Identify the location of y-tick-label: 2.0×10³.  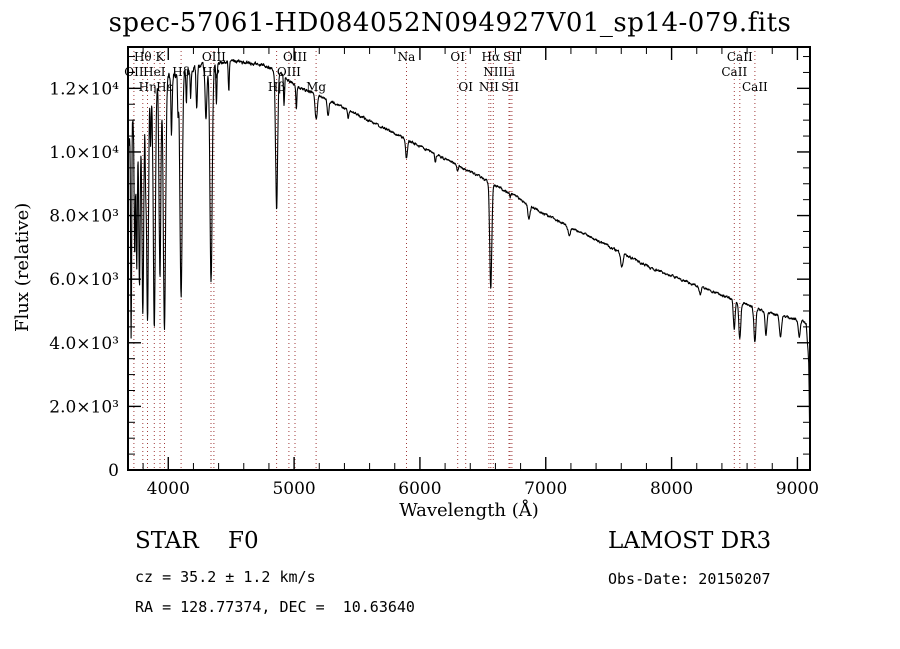
(84, 407).